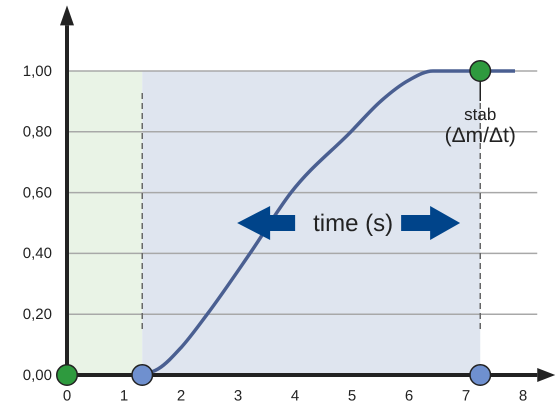 This screenshot has height=418, width=556. What do you see at coordinates (124, 396) in the screenshot?
I see `x-tick-label: 1` at bounding box center [124, 396].